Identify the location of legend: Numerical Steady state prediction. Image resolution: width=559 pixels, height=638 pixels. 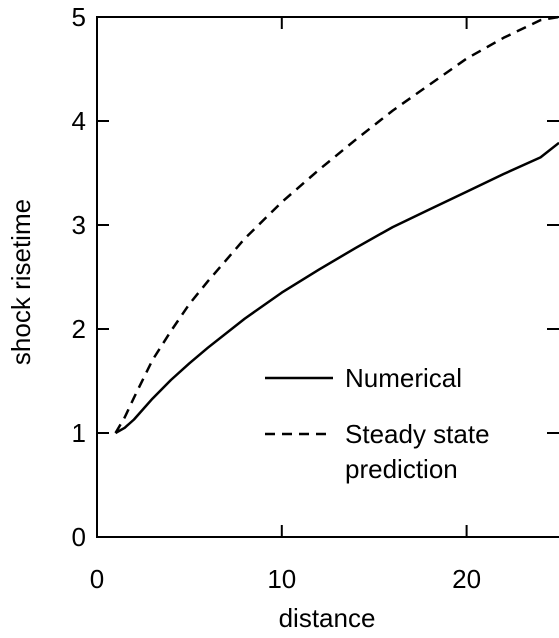
(377, 423).